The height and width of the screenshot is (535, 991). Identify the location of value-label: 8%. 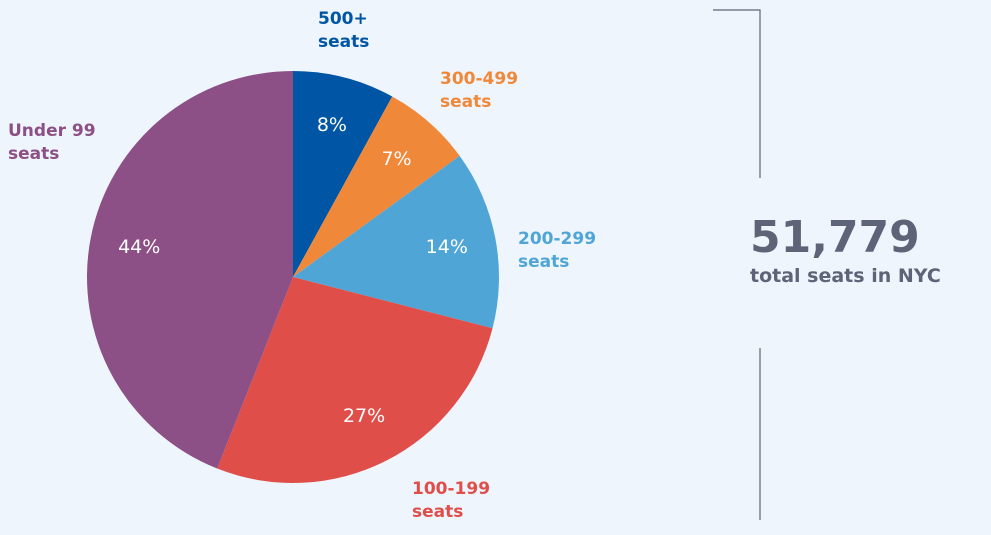
(332, 125).